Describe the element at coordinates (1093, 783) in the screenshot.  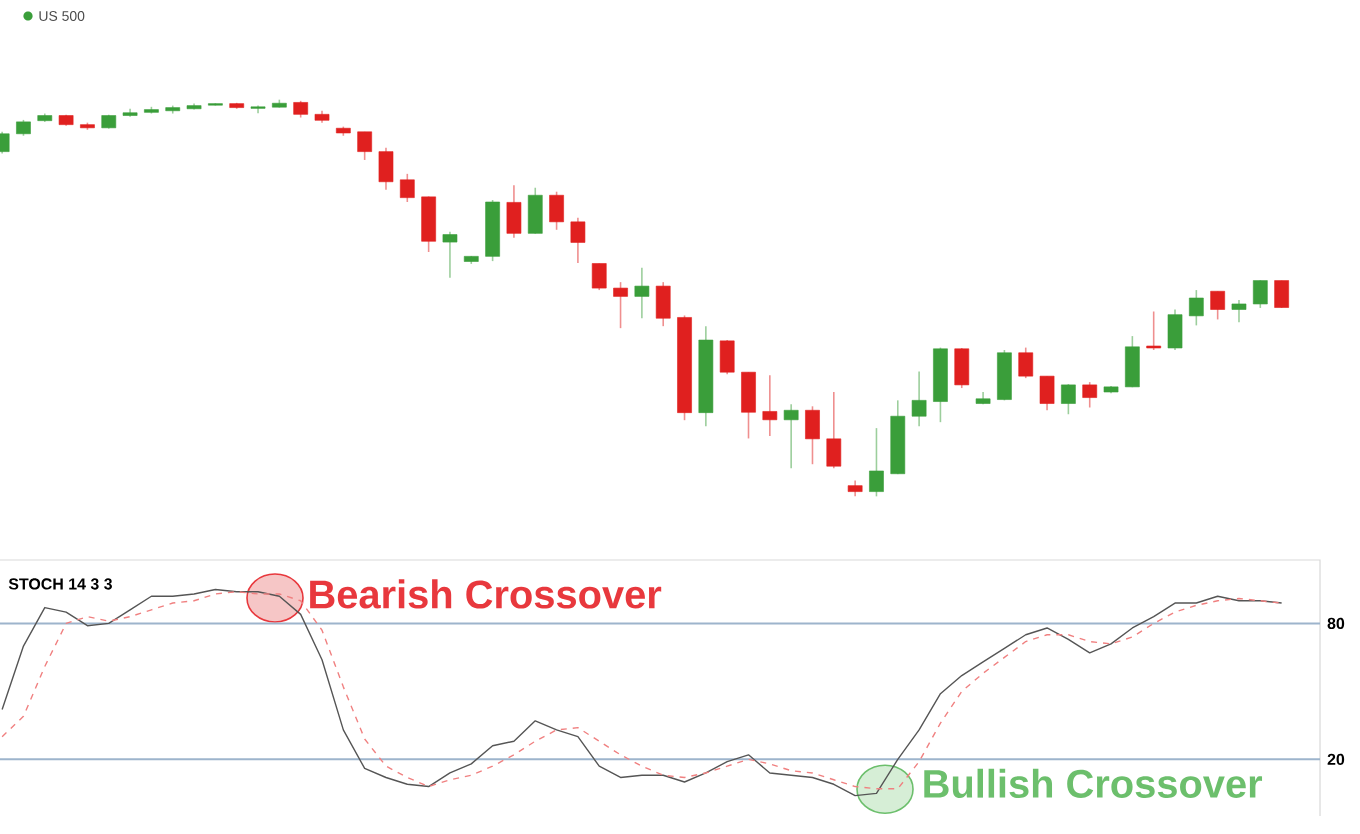
I see `annotation: Bullish Crossover` at that location.